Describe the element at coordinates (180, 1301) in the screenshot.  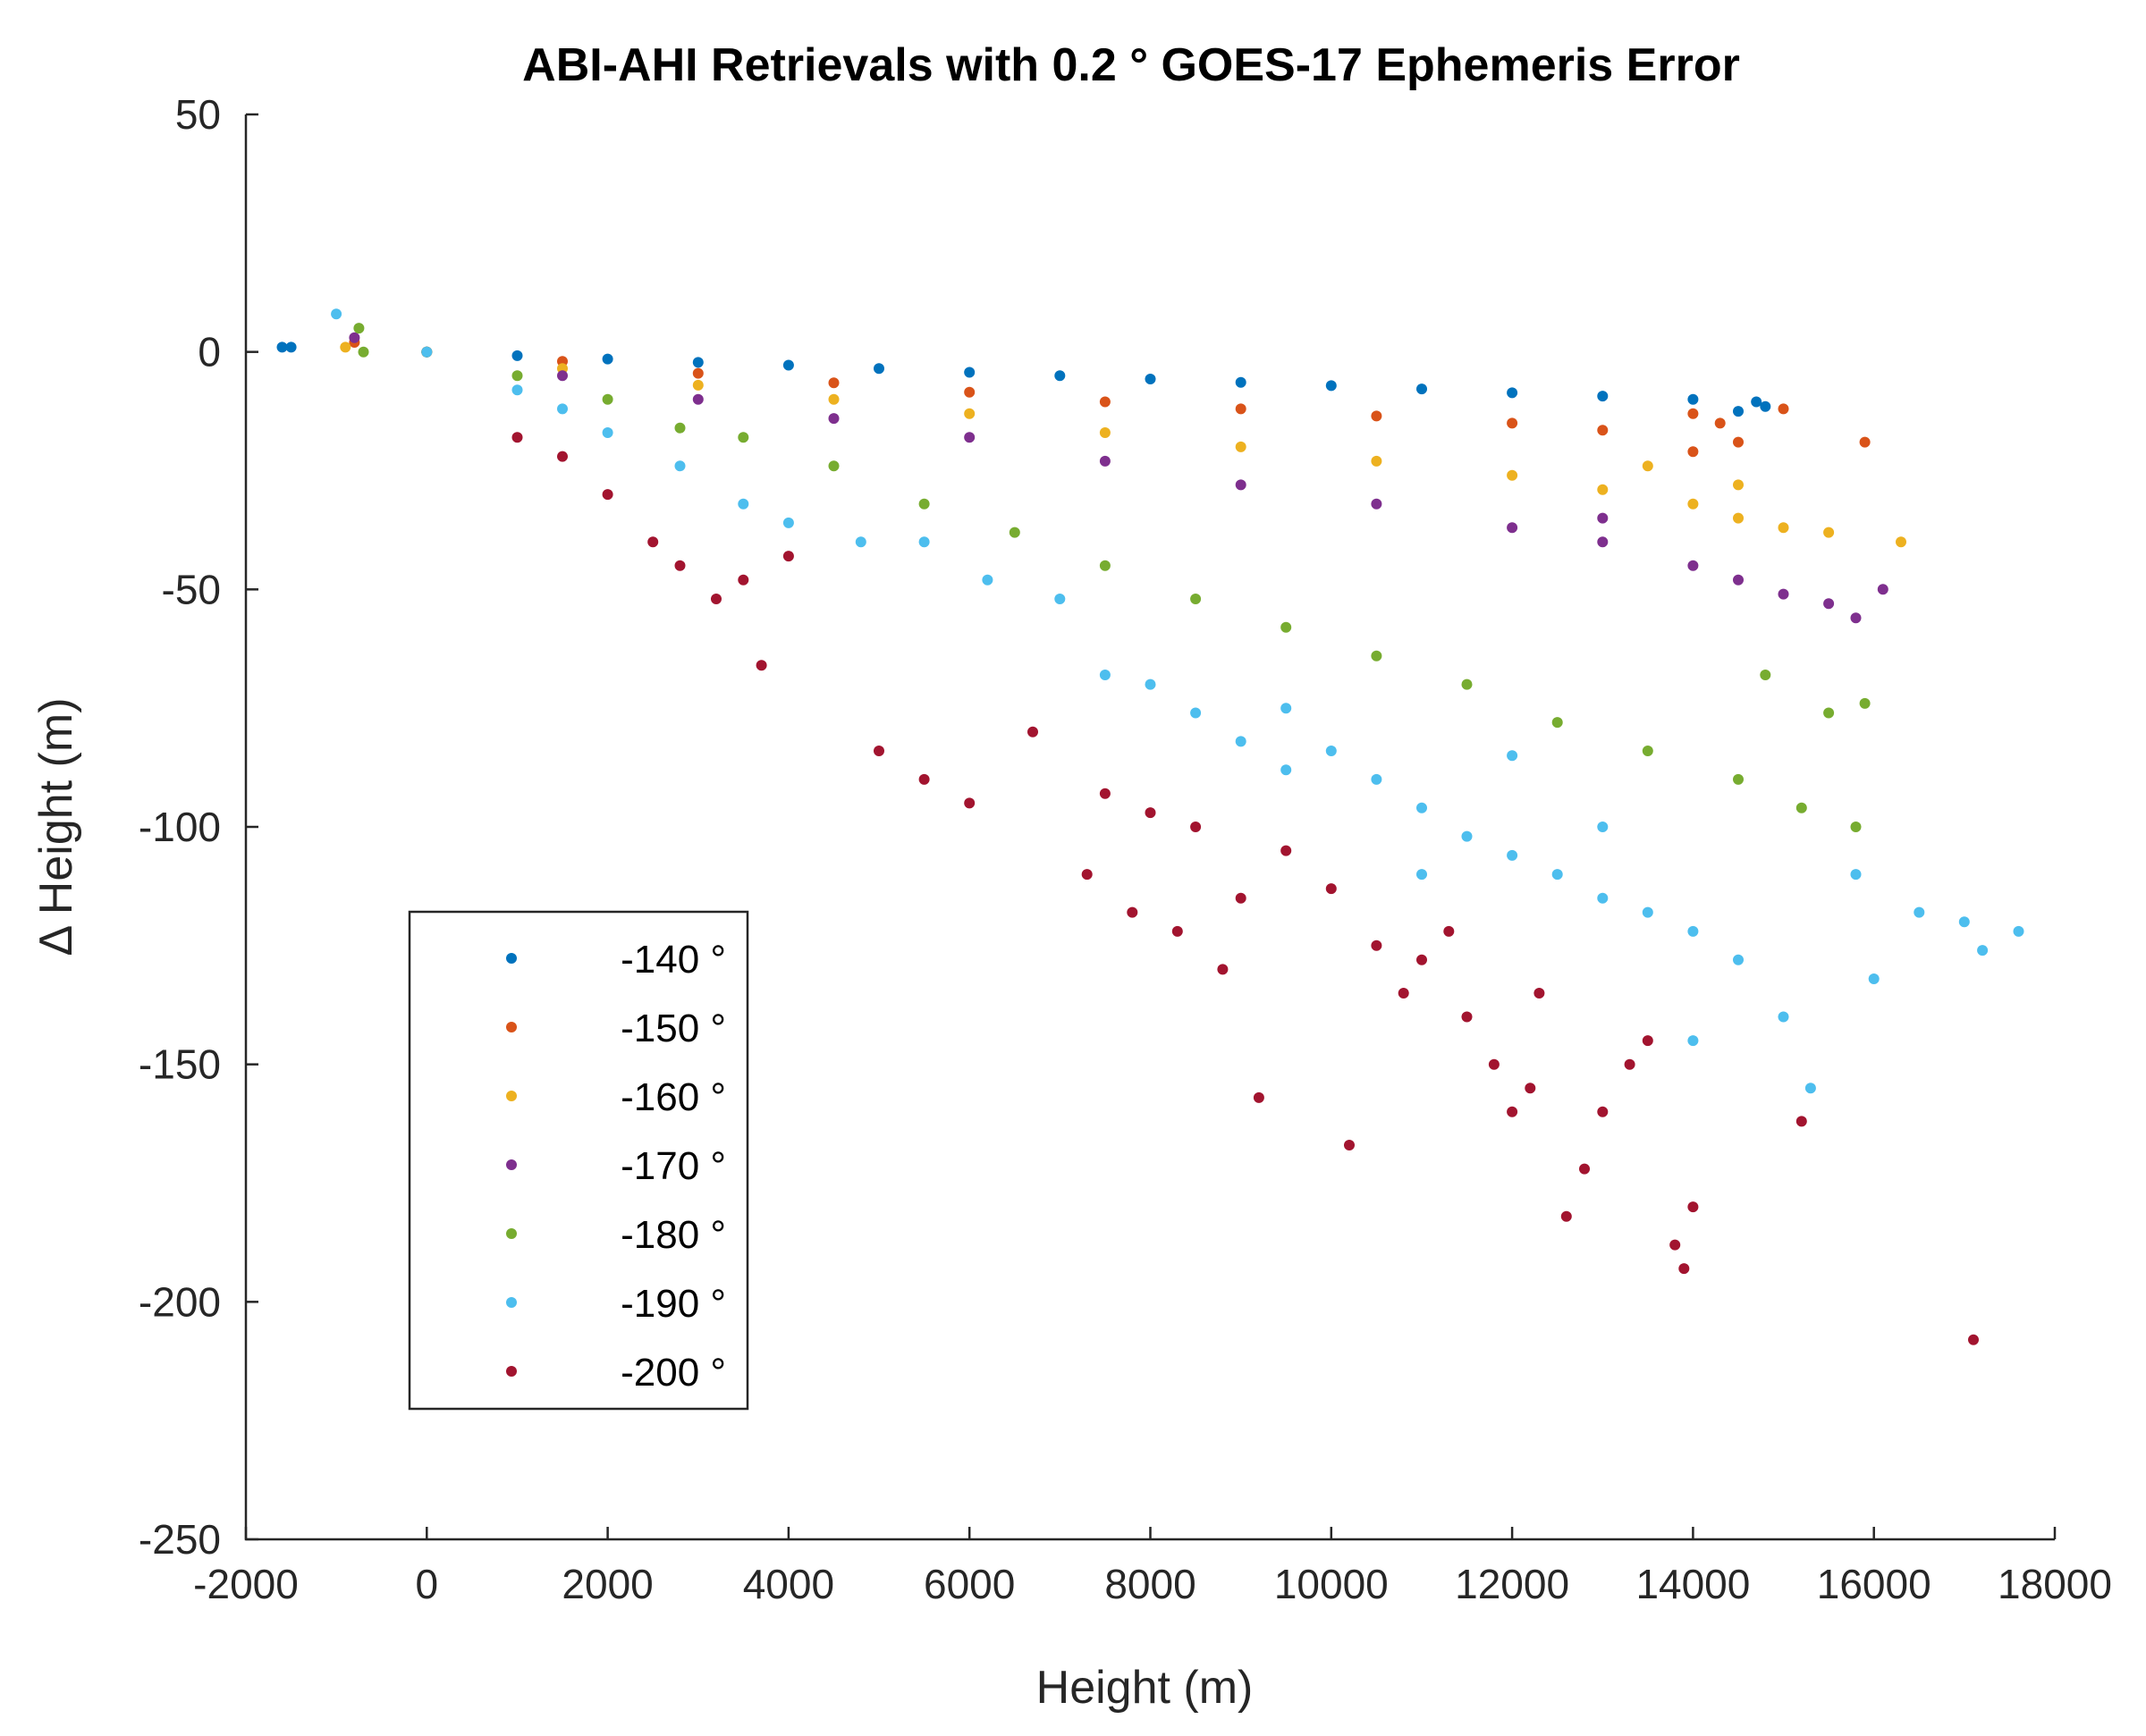
I see `y-tick-label: -200` at that location.